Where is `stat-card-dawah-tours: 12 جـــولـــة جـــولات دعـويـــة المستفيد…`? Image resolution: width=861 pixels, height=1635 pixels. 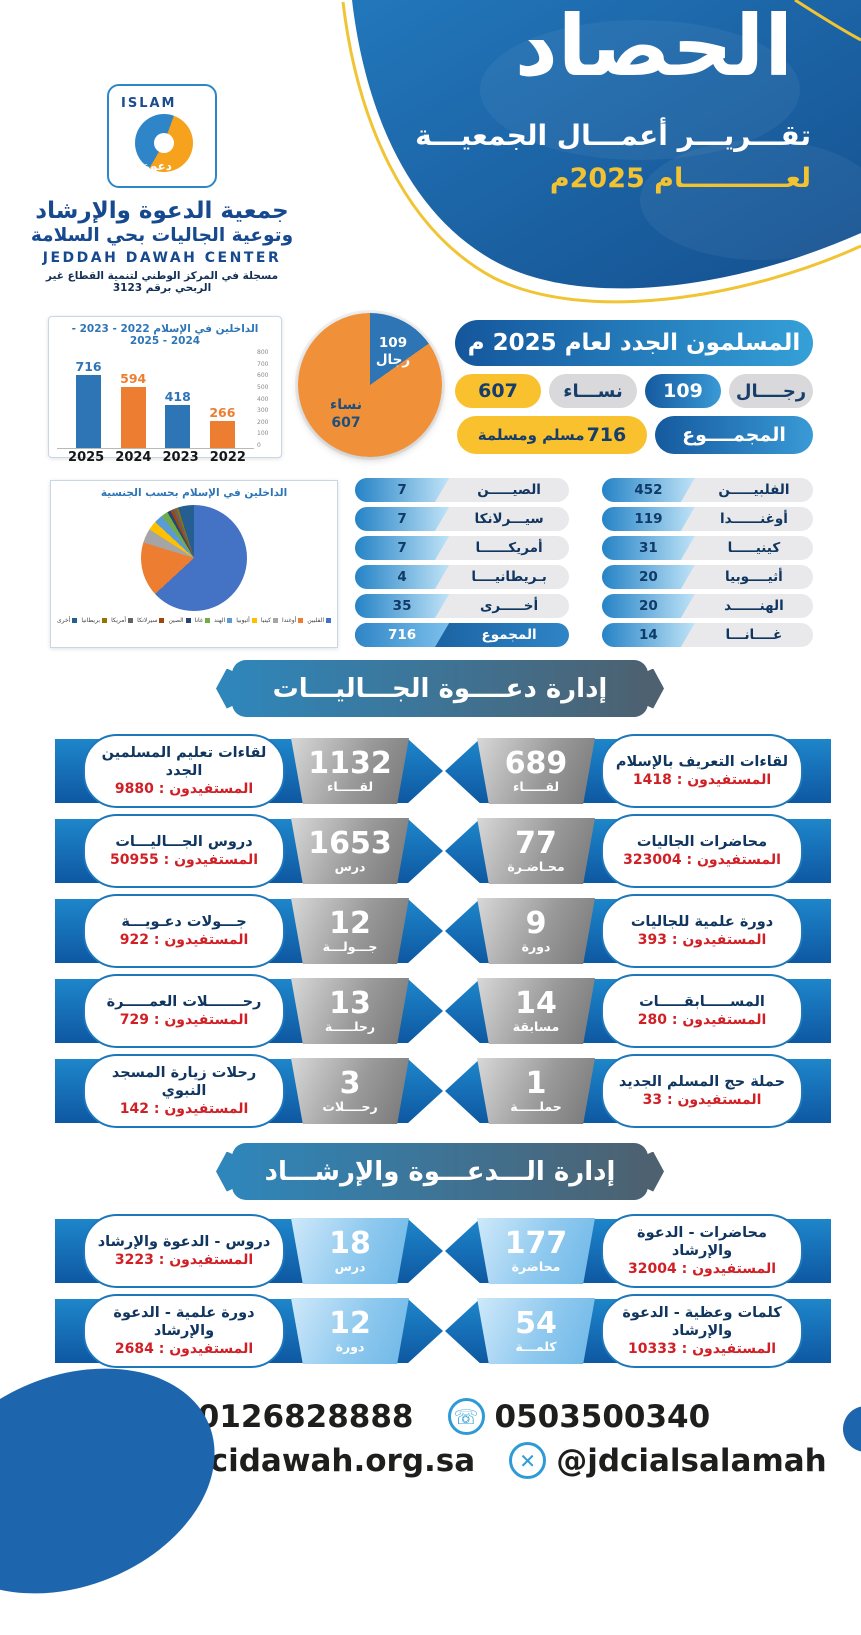 stat-card-dawah-tours: 12 جـــولـــة جـــولات دعـويـــة المستفيد… is located at coordinates (249, 931).